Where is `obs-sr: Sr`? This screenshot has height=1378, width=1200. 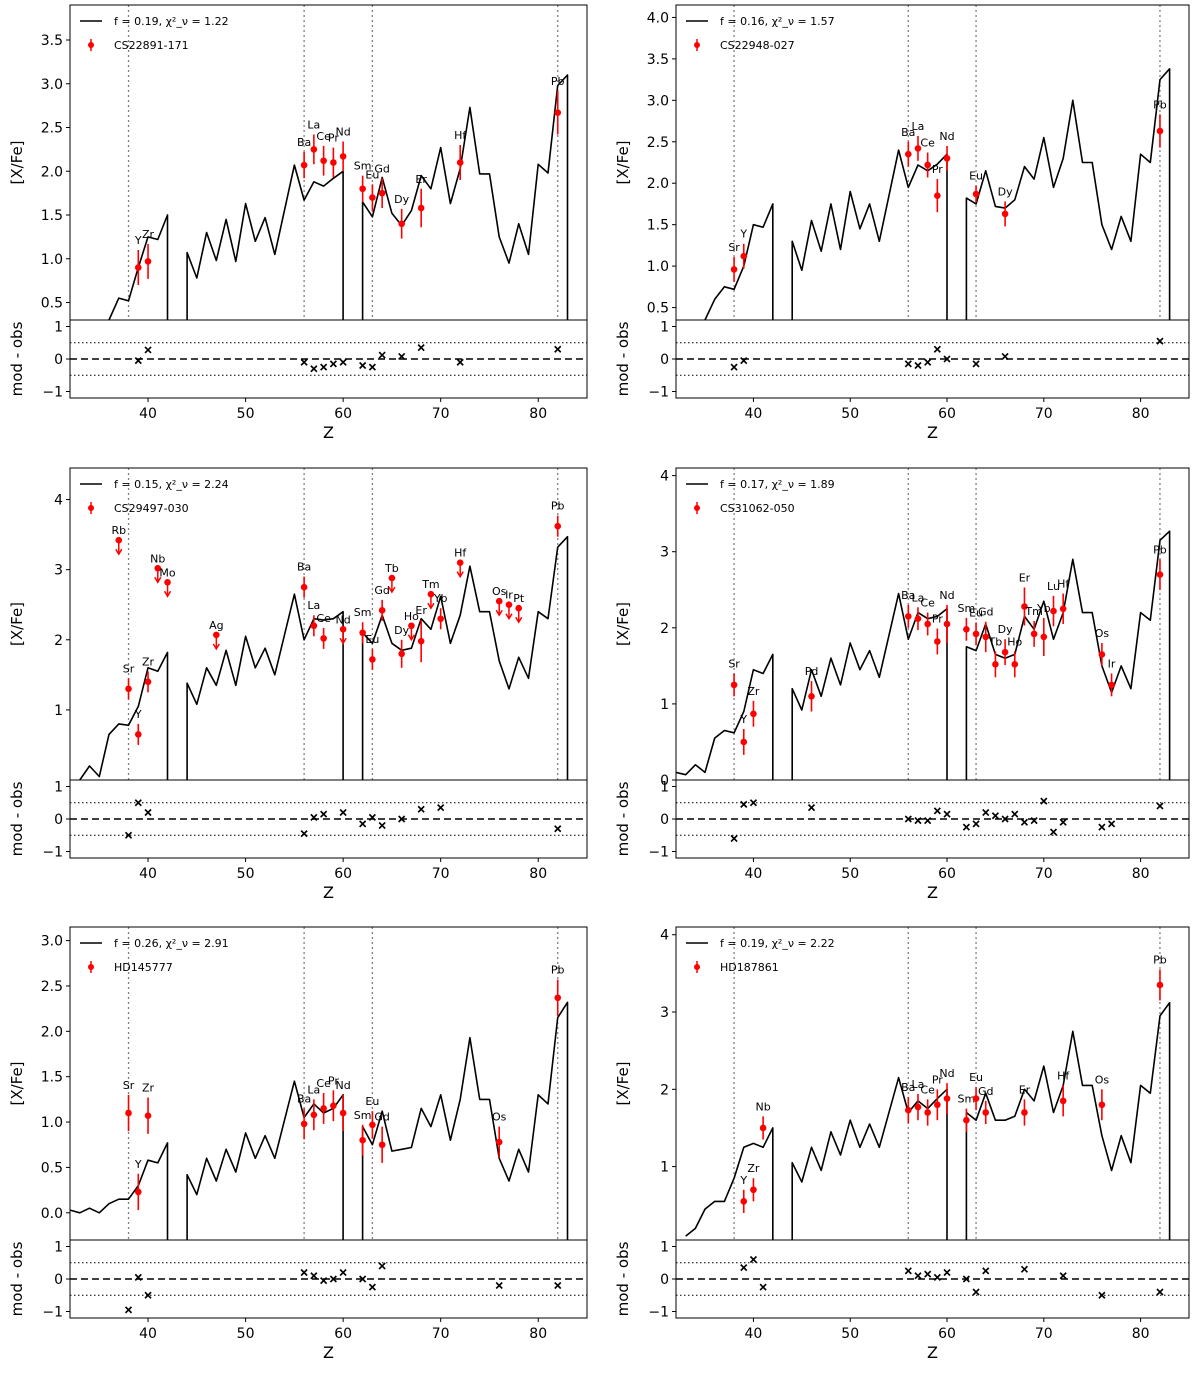
obs-sr: Sr is located at coordinates (129, 1105).